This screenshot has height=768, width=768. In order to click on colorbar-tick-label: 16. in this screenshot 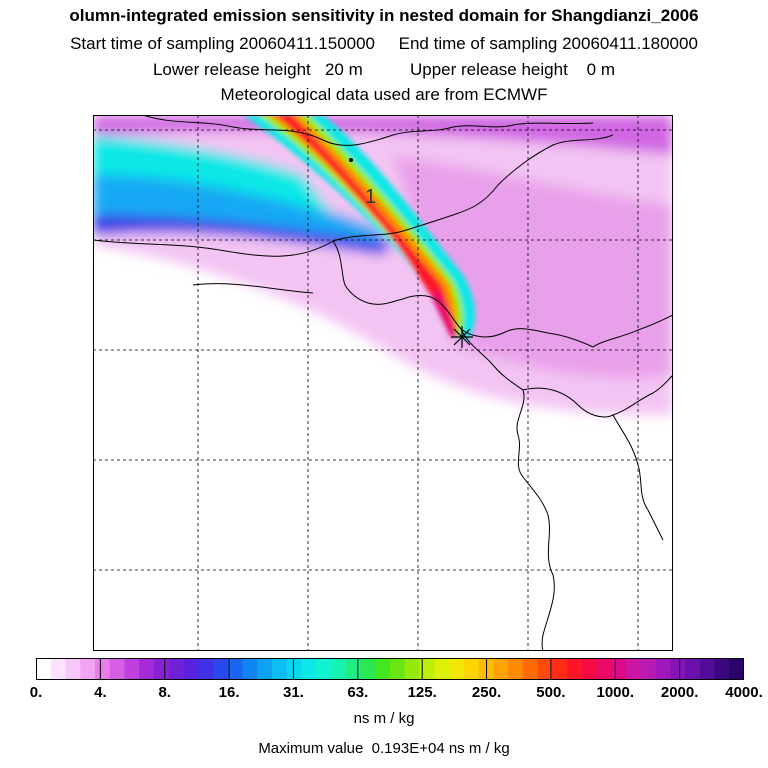, I will do `click(229, 692)`.